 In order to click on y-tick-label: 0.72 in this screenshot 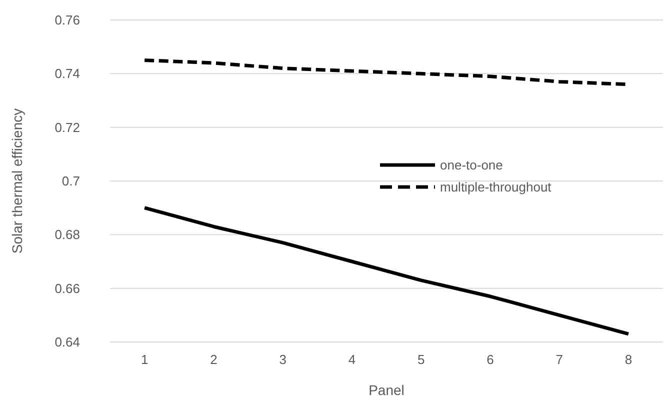, I will do `click(67, 127)`.